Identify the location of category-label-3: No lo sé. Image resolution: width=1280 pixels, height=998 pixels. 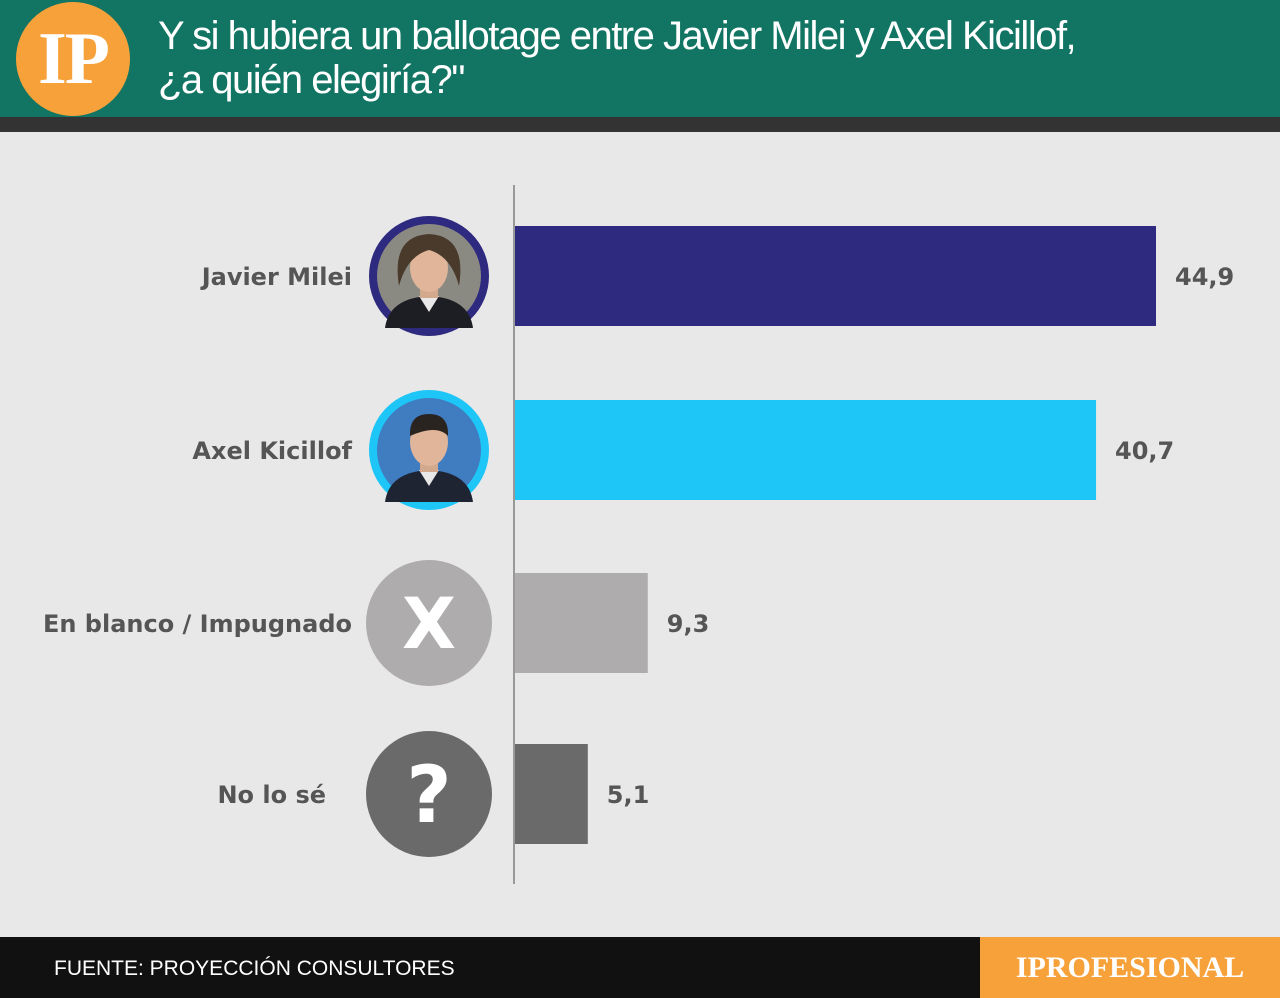
(271, 795).